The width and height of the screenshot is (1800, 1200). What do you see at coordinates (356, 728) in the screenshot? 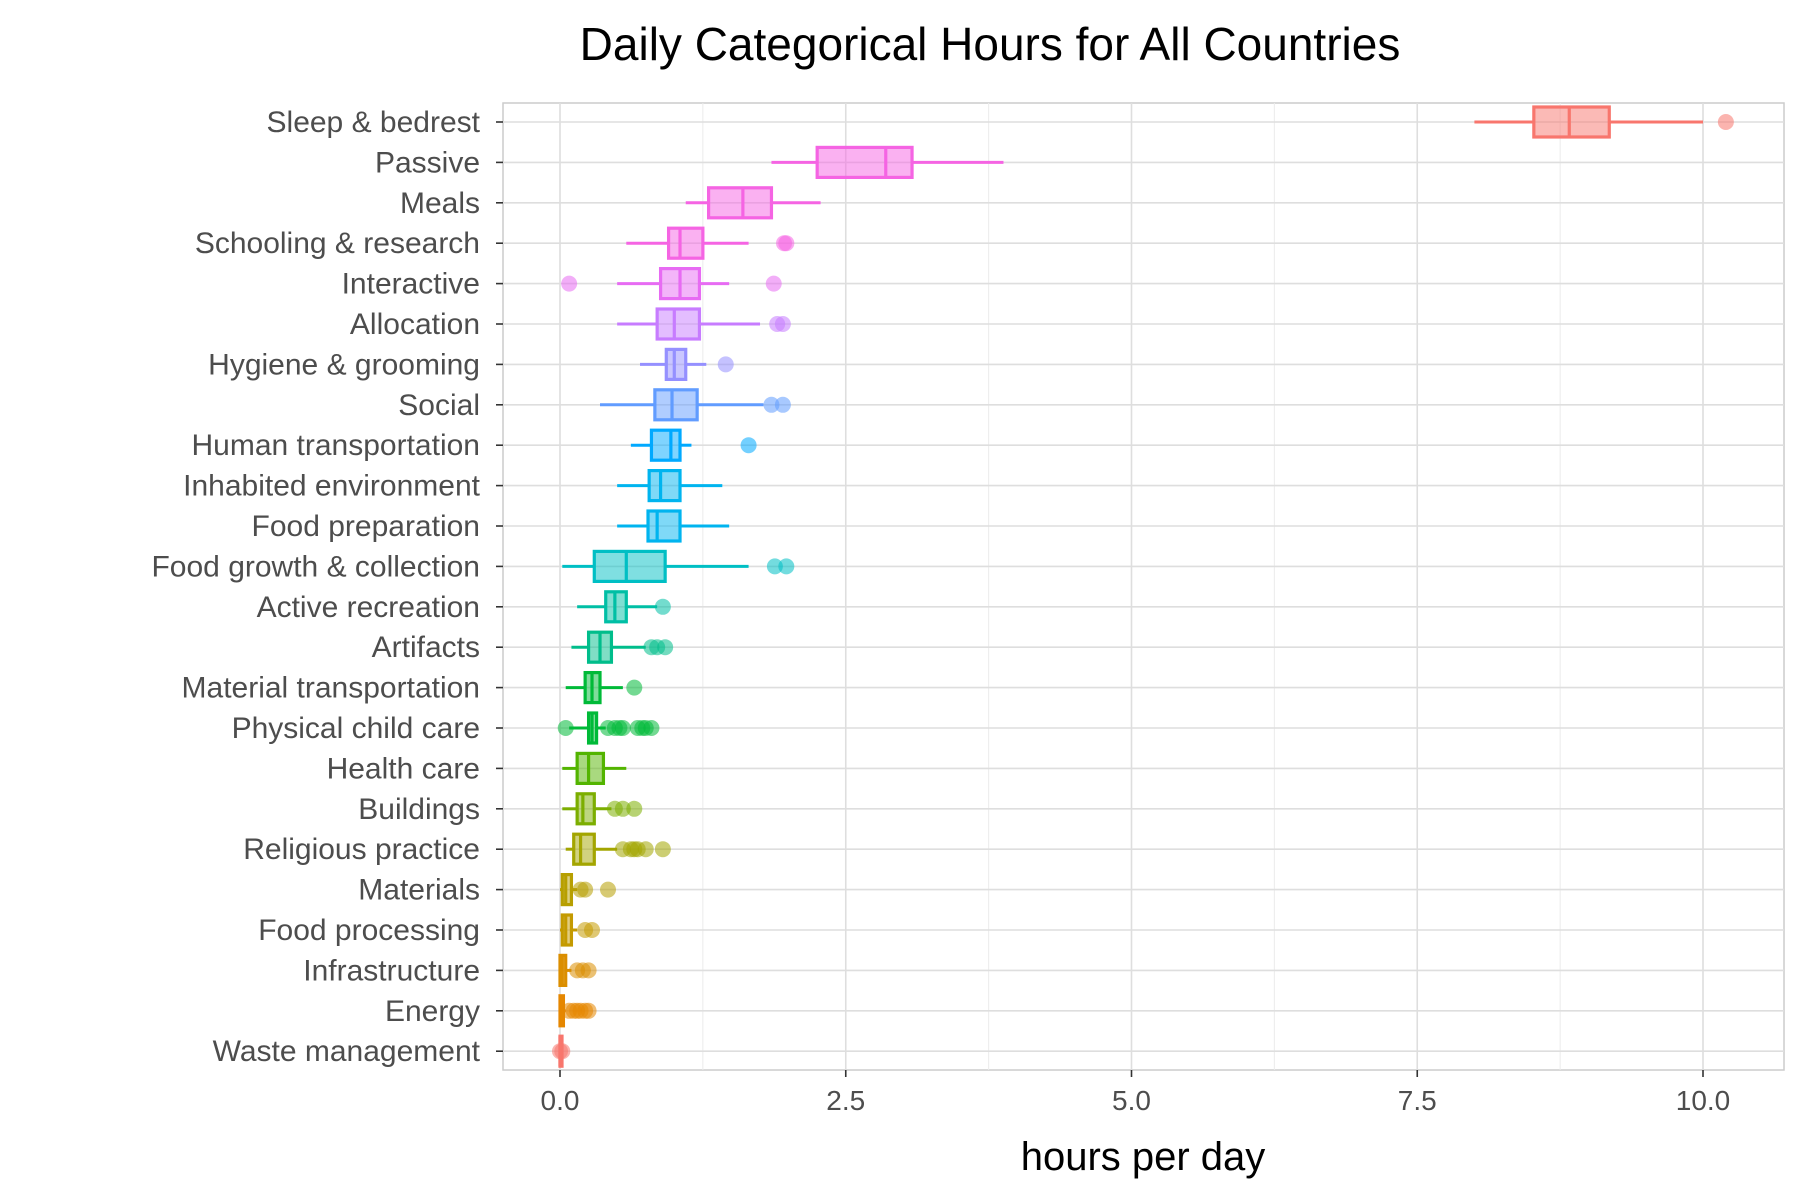
I see `category-label: Physical child care` at bounding box center [356, 728].